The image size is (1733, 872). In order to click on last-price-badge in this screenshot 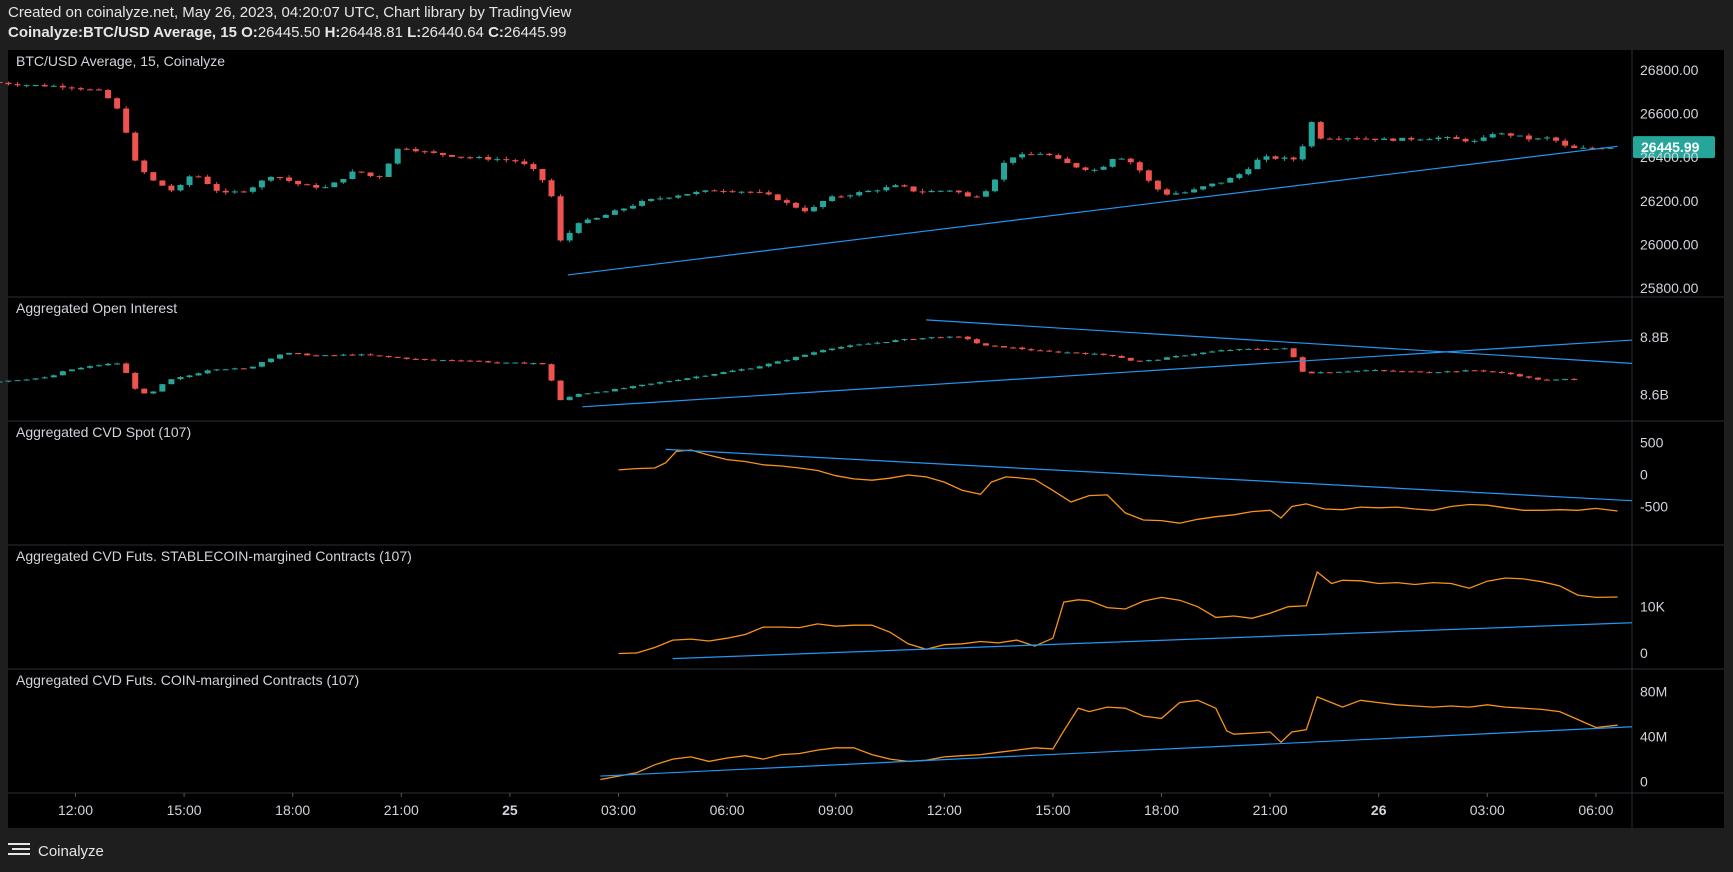, I will do `click(1674, 147)`.